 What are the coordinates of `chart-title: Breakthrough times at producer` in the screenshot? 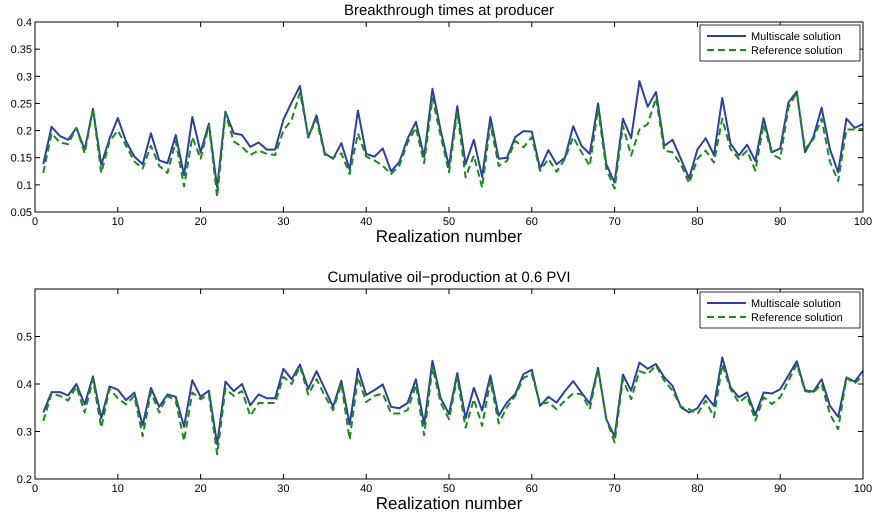 It's located at (449, 10).